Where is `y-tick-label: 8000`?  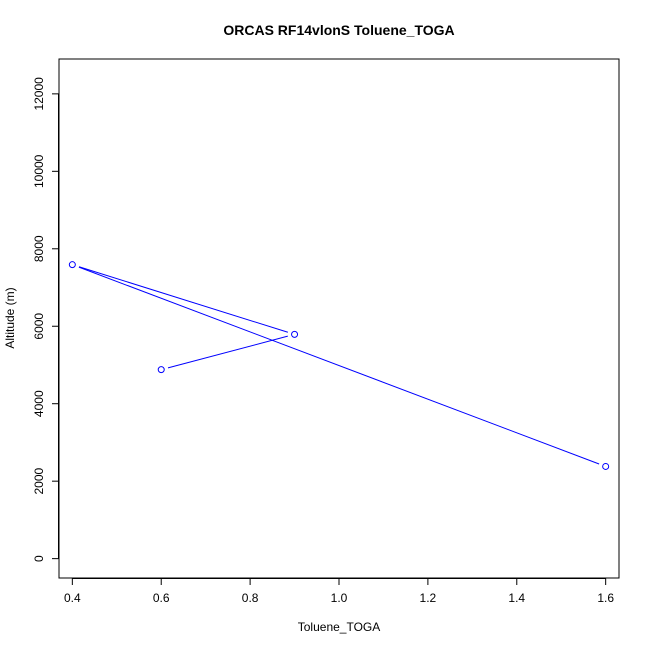 y-tick-label: 8000 is located at coordinates (39, 248).